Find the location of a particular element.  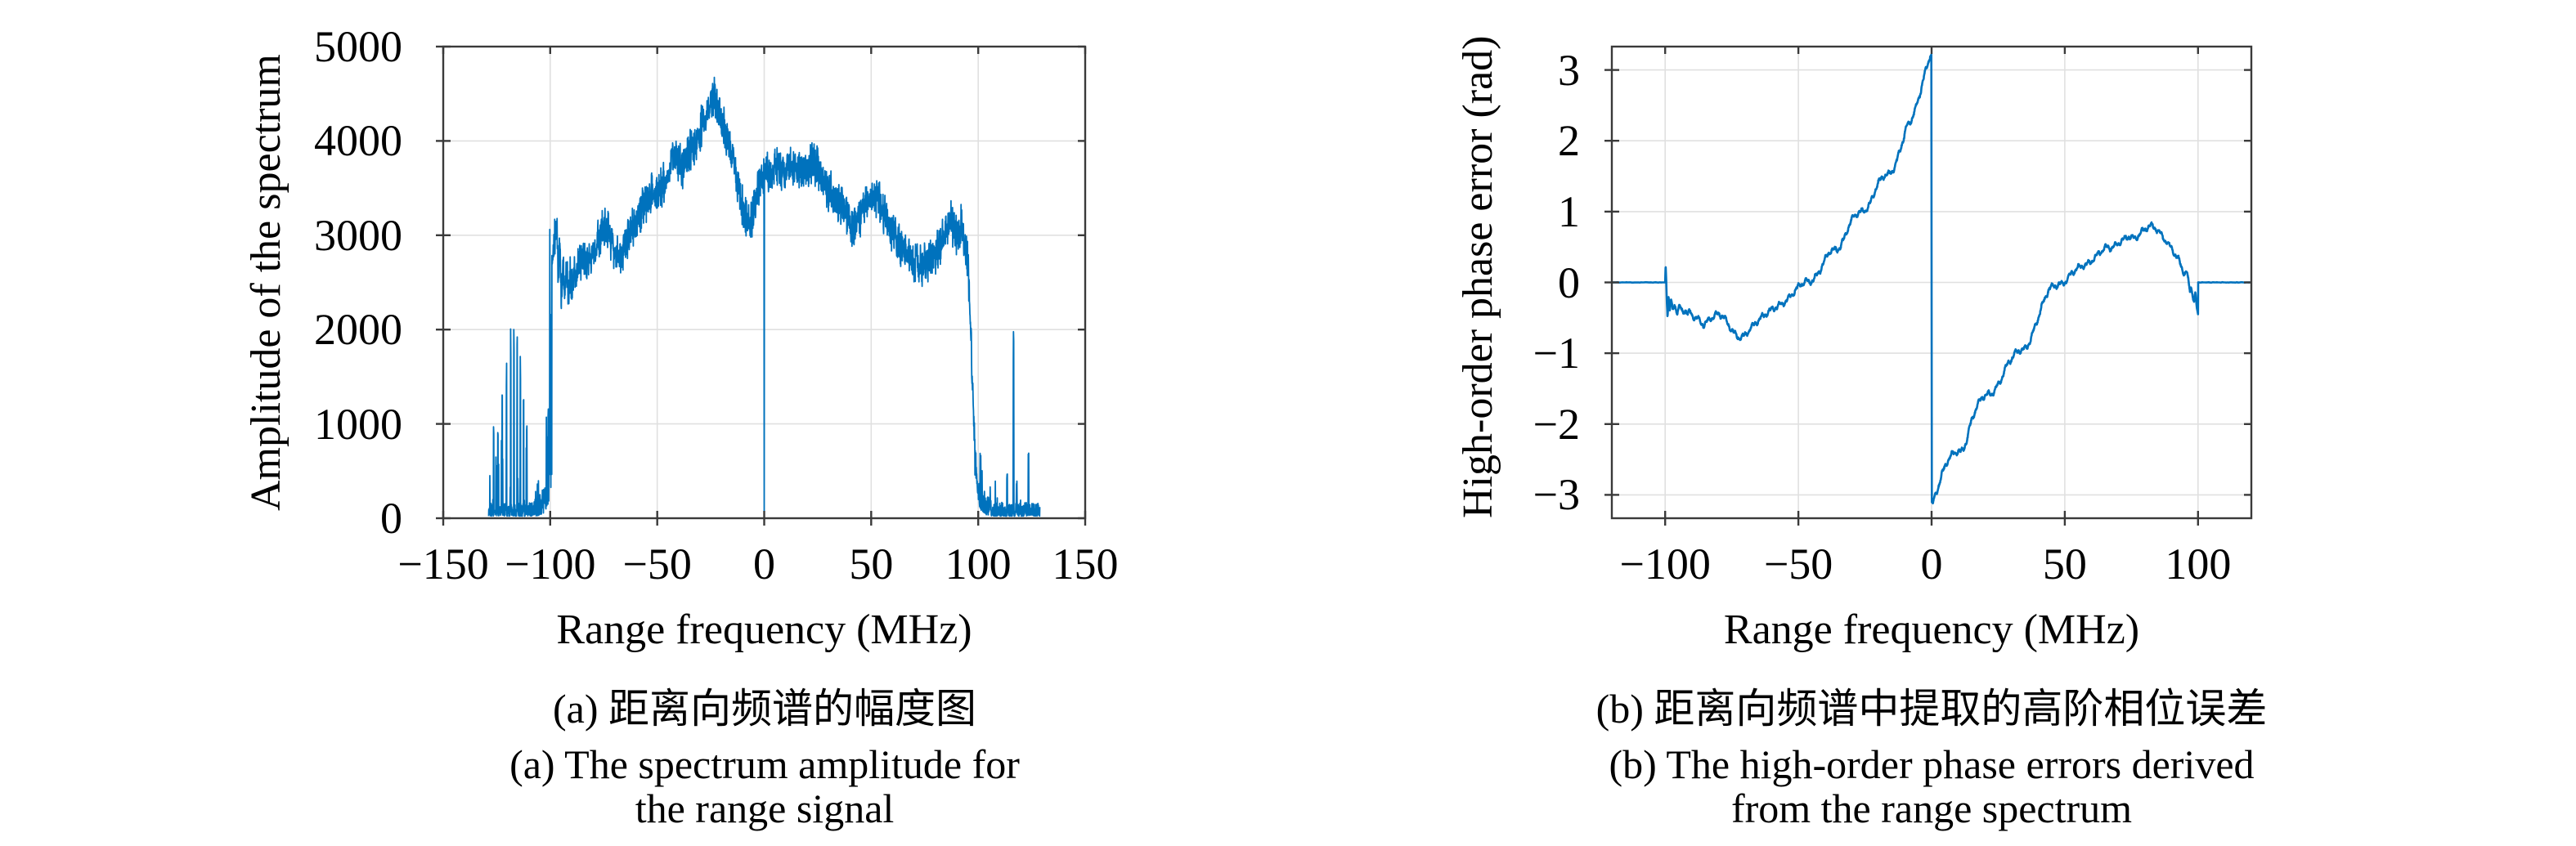

y-tick-label: 2 is located at coordinates (1569, 141).